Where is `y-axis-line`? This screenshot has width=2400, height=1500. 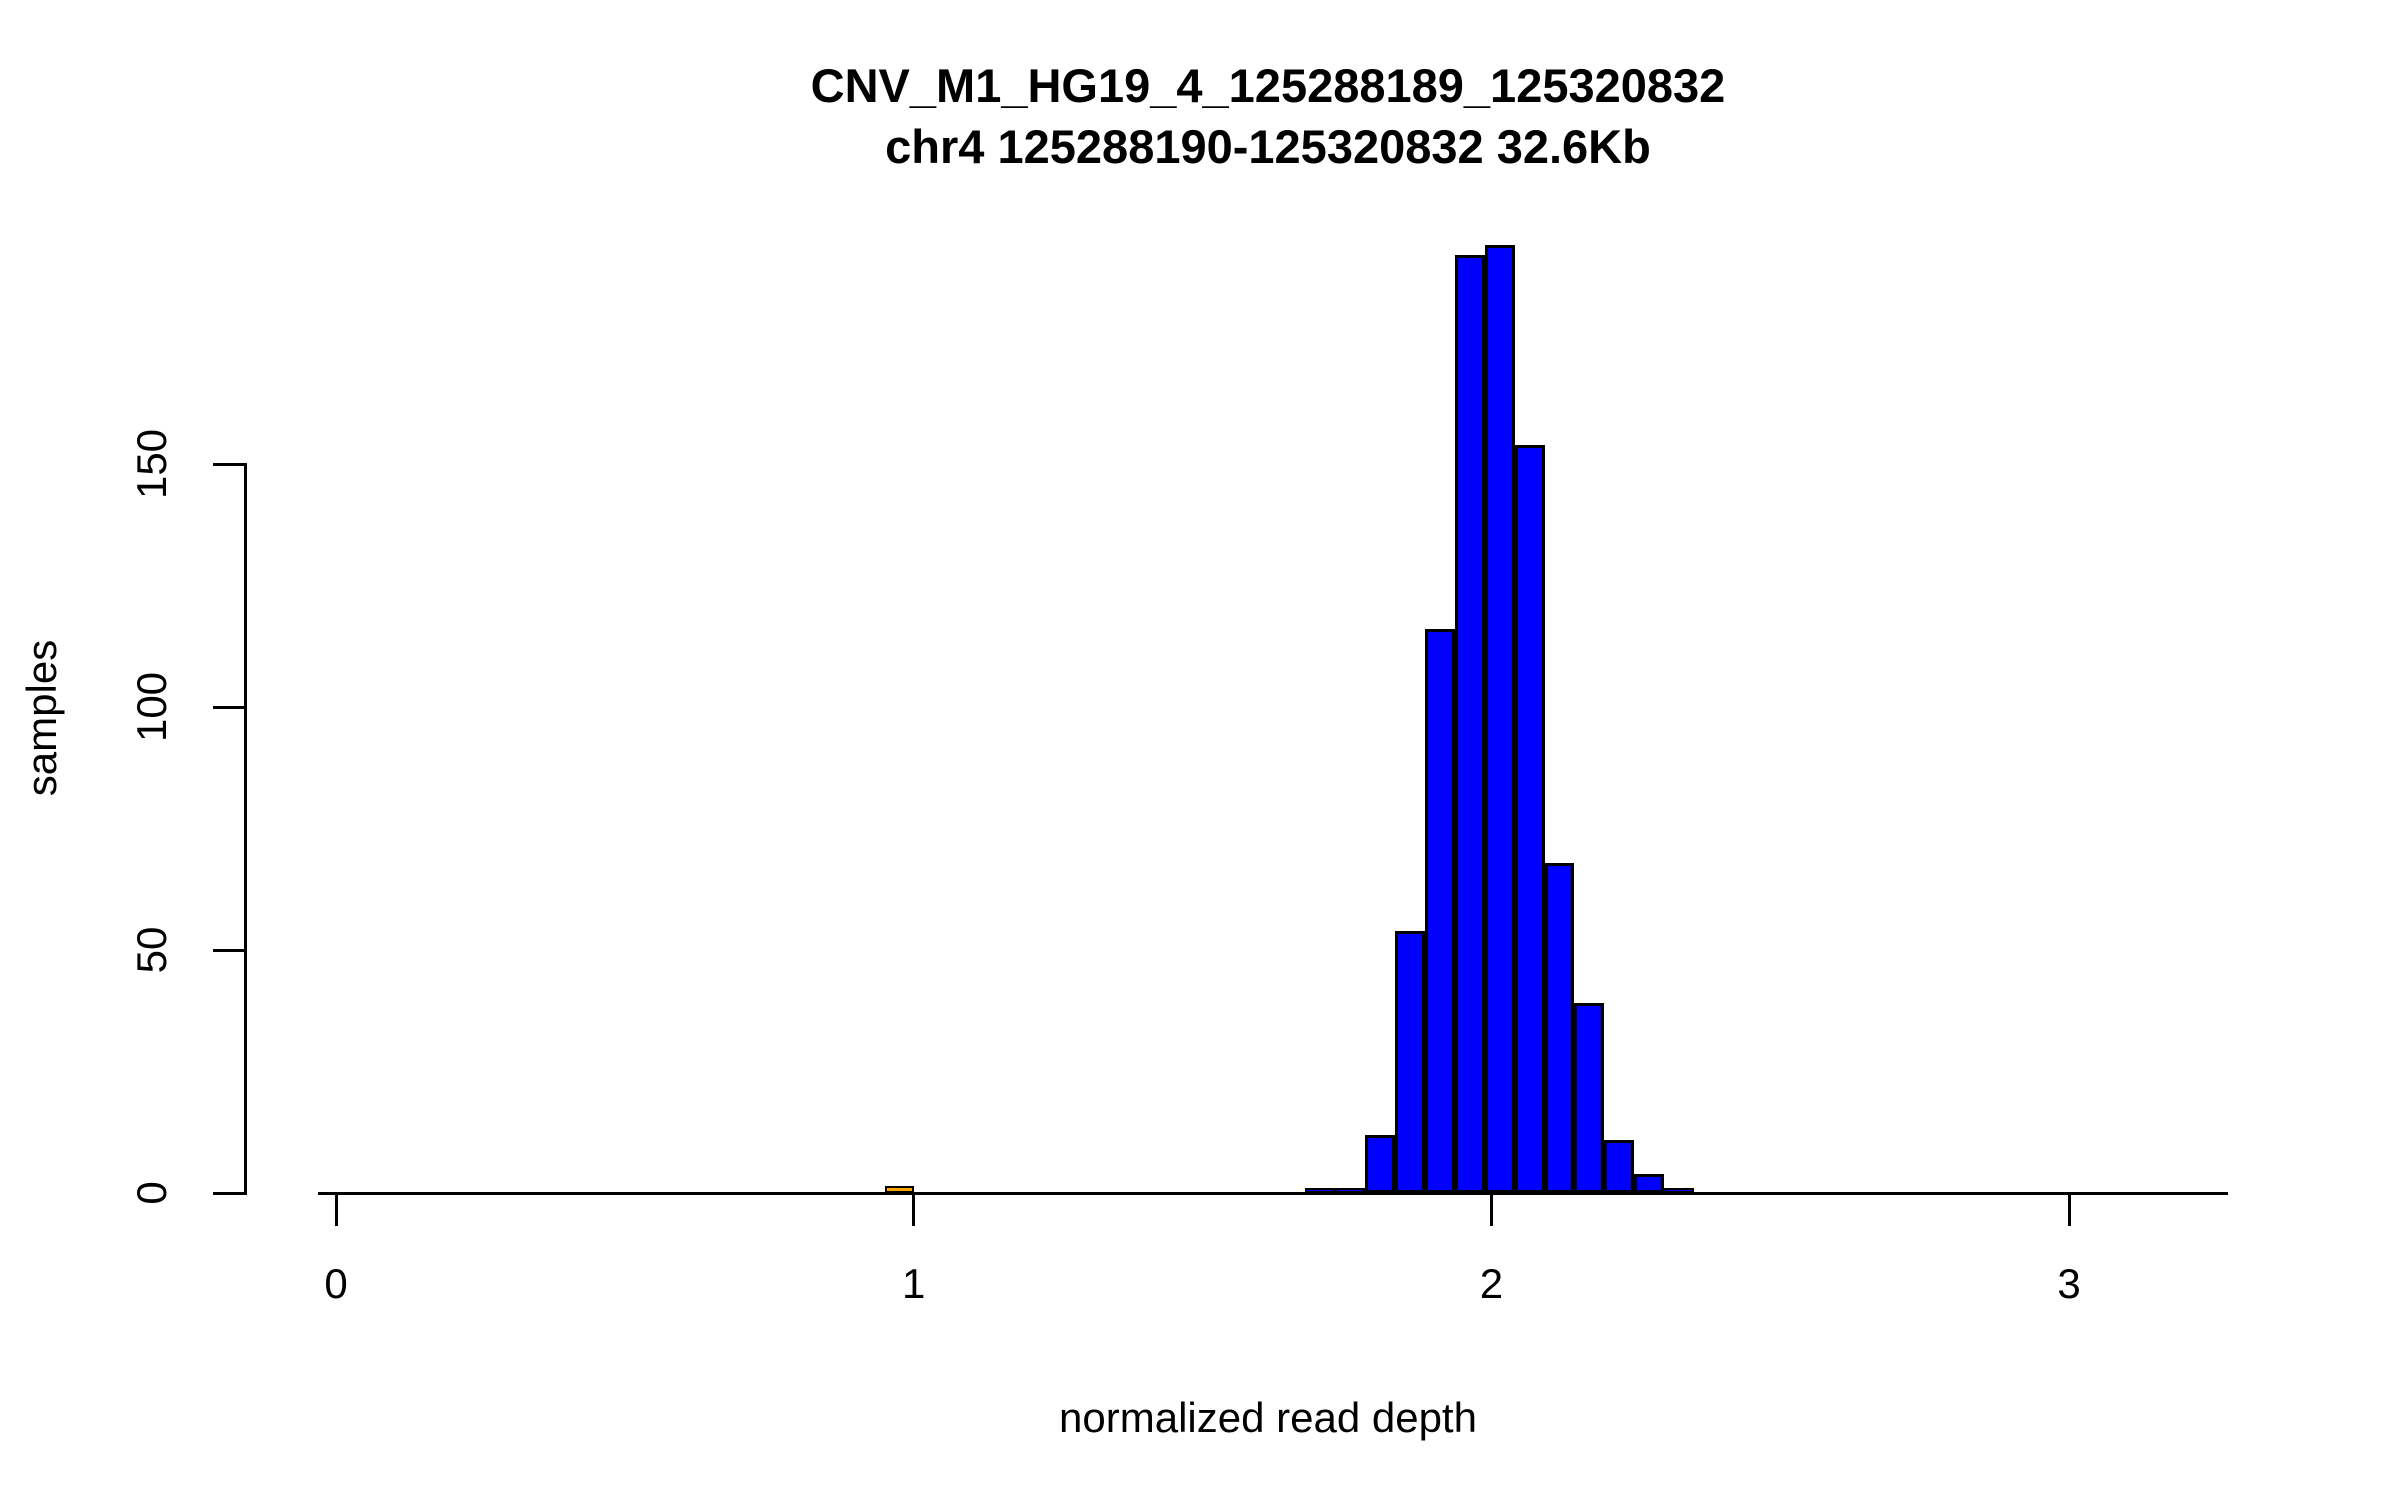
y-axis-line is located at coordinates (245, 828).